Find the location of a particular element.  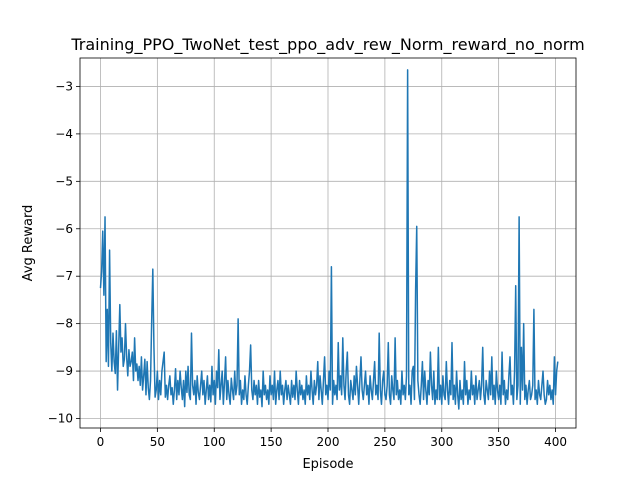

y-axis: −10 −9 −8 −7 −6 −5 −4 −3 is located at coordinates (64, 252).